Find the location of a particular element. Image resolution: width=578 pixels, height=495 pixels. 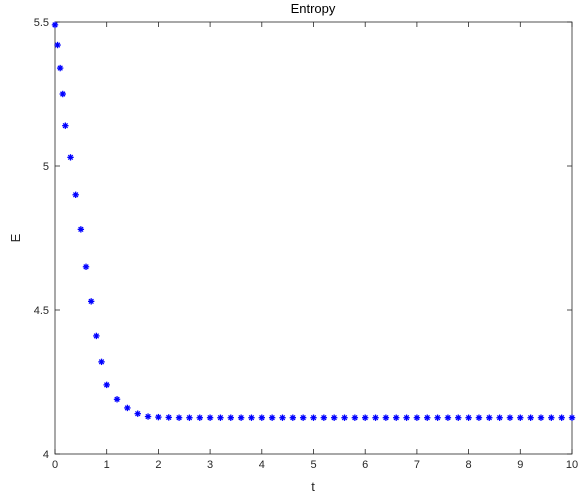

x-tick-label: 6 is located at coordinates (365, 465).